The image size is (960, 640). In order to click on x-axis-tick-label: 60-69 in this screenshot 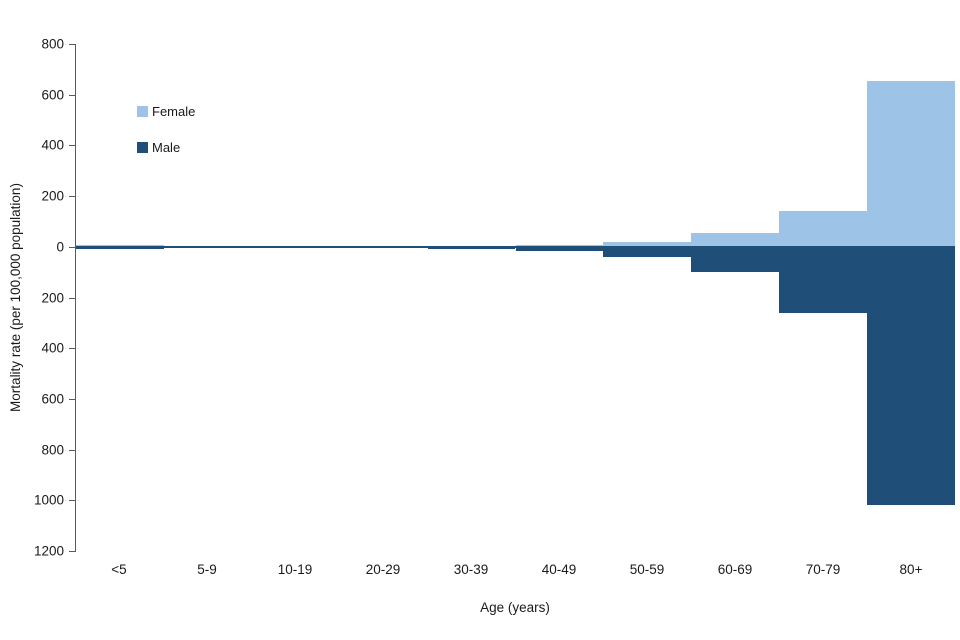, I will do `click(735, 569)`.